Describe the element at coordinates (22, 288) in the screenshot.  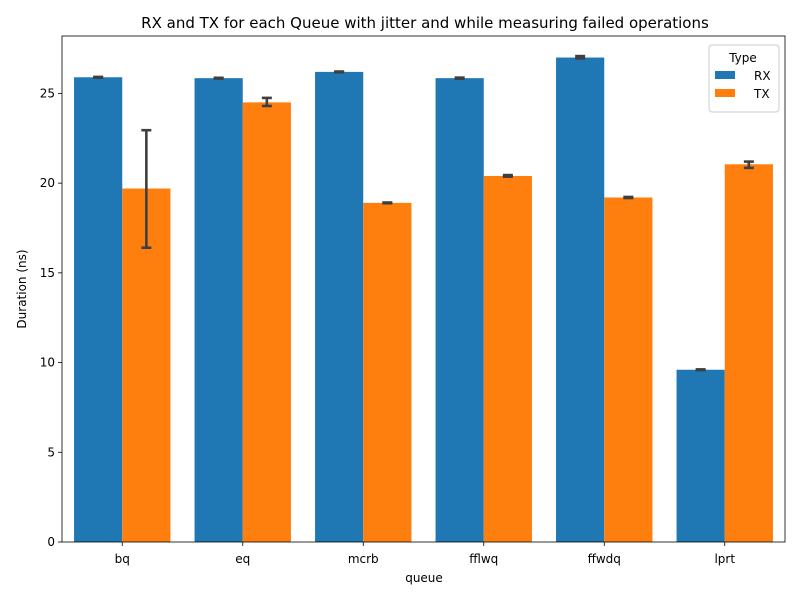
I see `y-axis-label: Duration (ns)` at that location.